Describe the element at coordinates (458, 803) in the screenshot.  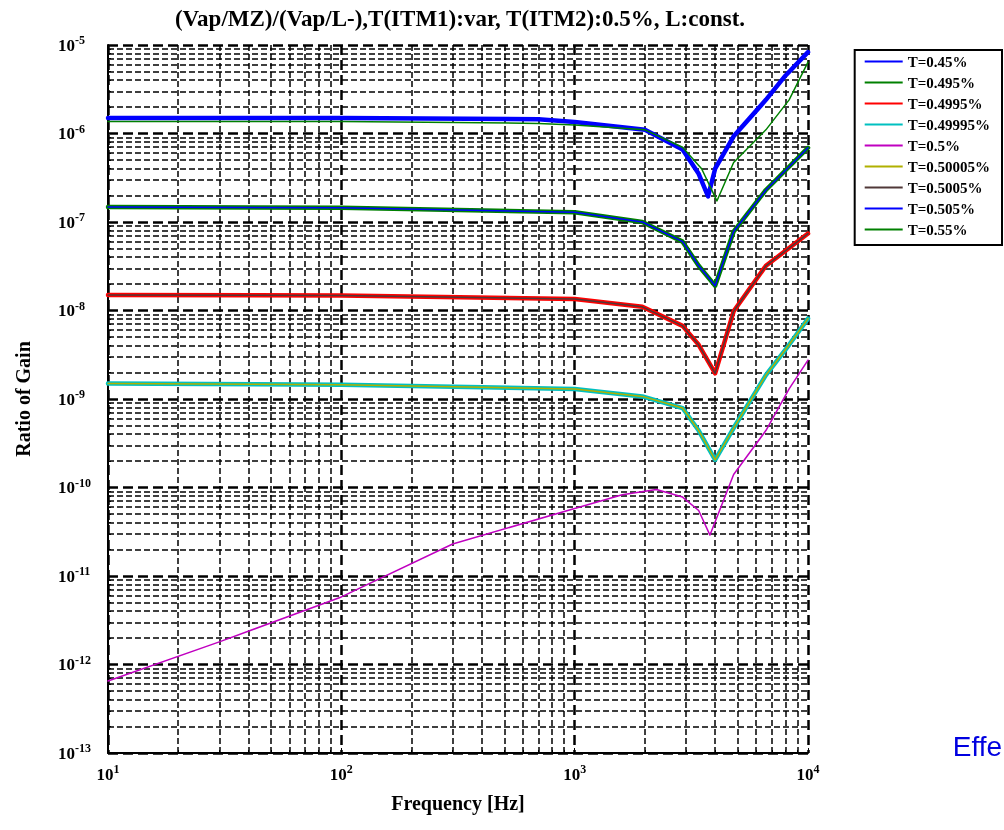
I see `x-axis-title: Frequency [Hz]` at that location.